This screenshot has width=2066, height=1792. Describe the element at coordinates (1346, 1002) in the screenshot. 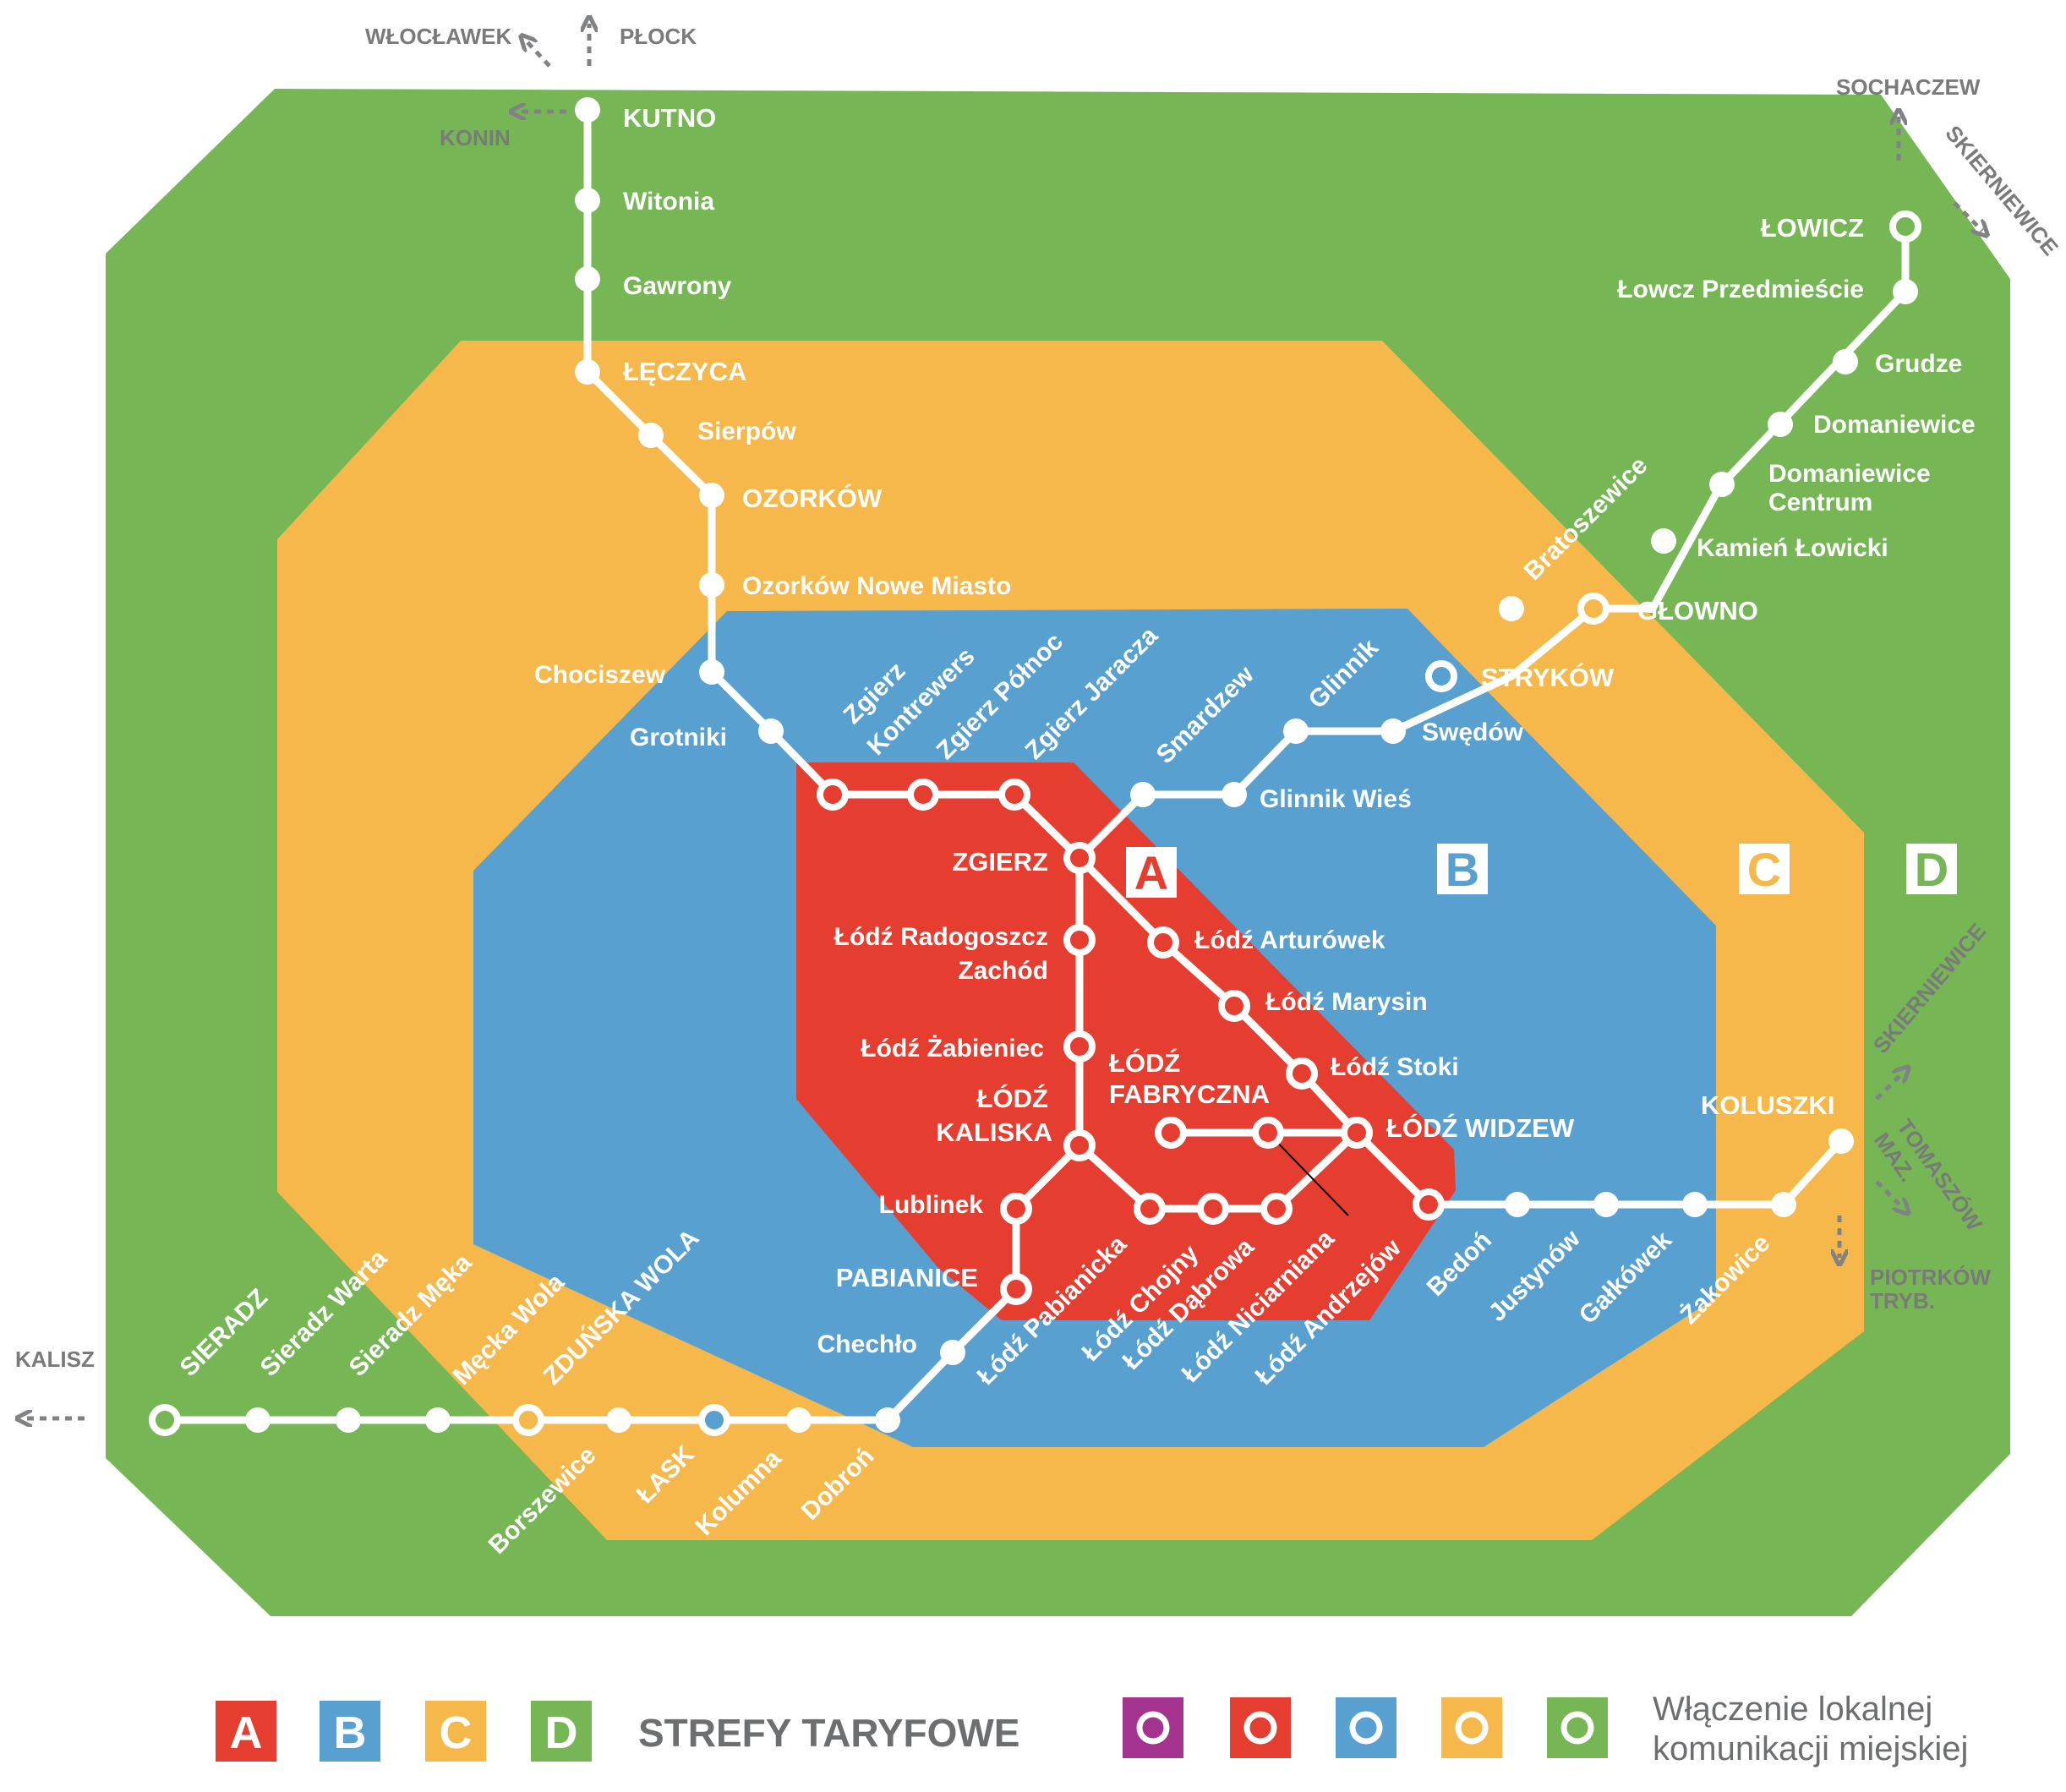

I see `label-marysin: Łódź Marysin` at that location.